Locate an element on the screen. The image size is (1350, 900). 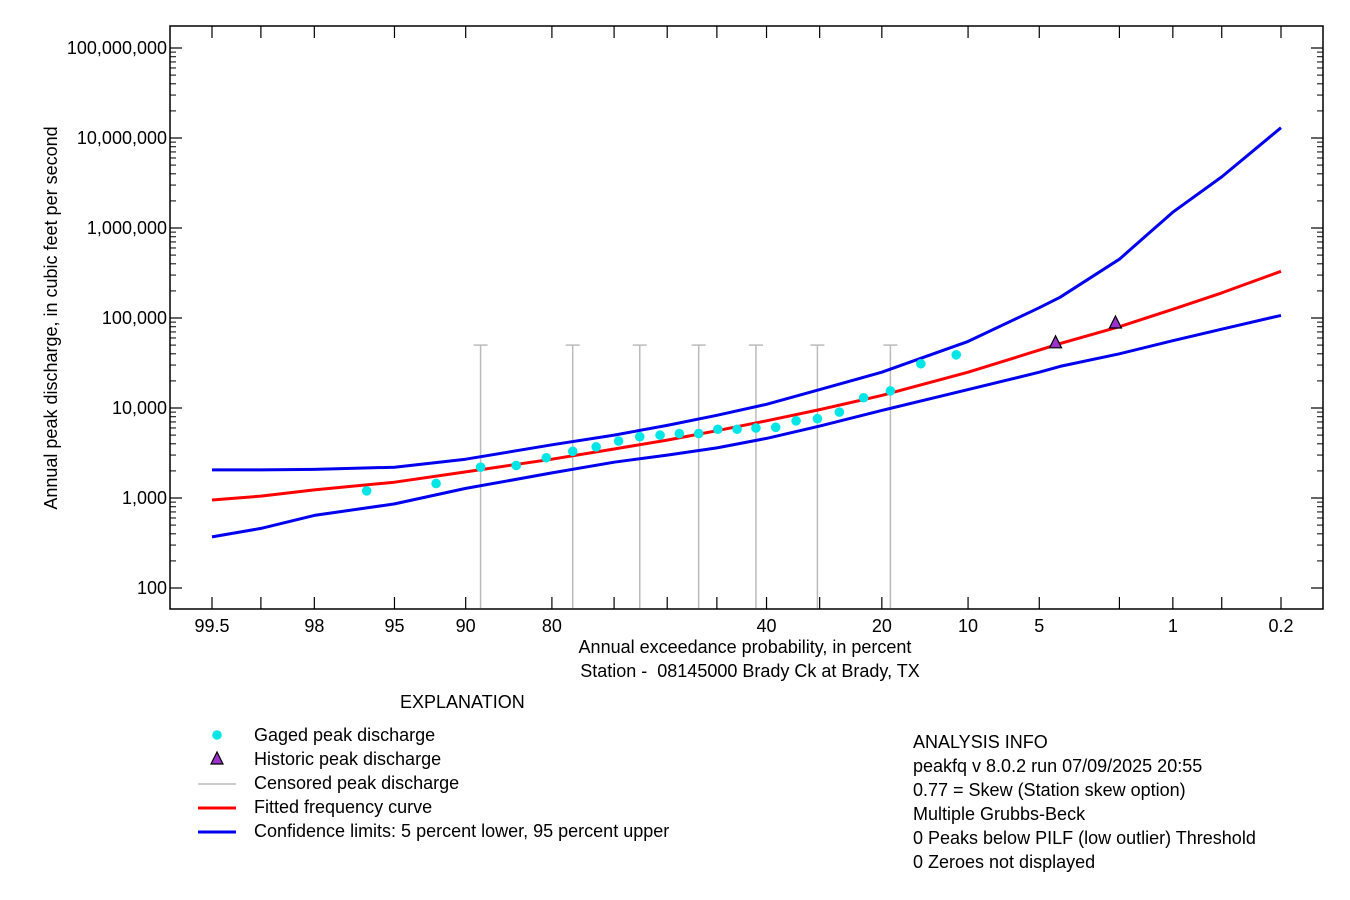
legend-dot-icon is located at coordinates (217, 735).